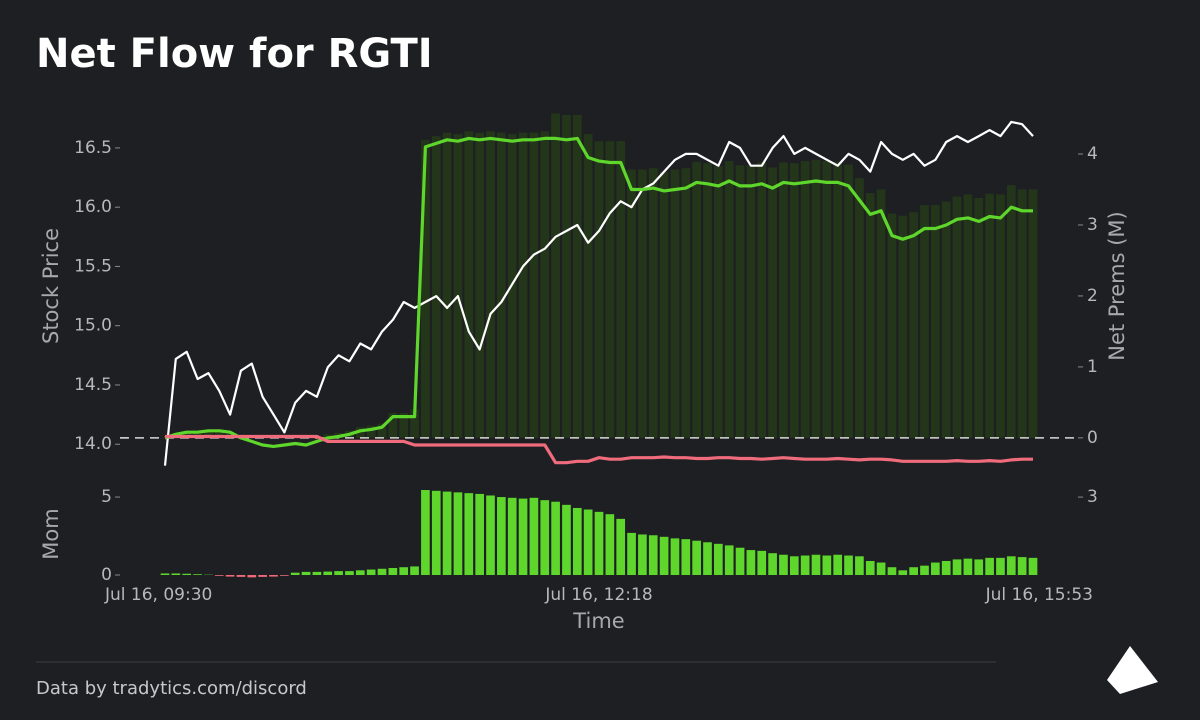  What do you see at coordinates (106, 575) in the screenshot?
I see `y-tick-label: 0` at bounding box center [106, 575].